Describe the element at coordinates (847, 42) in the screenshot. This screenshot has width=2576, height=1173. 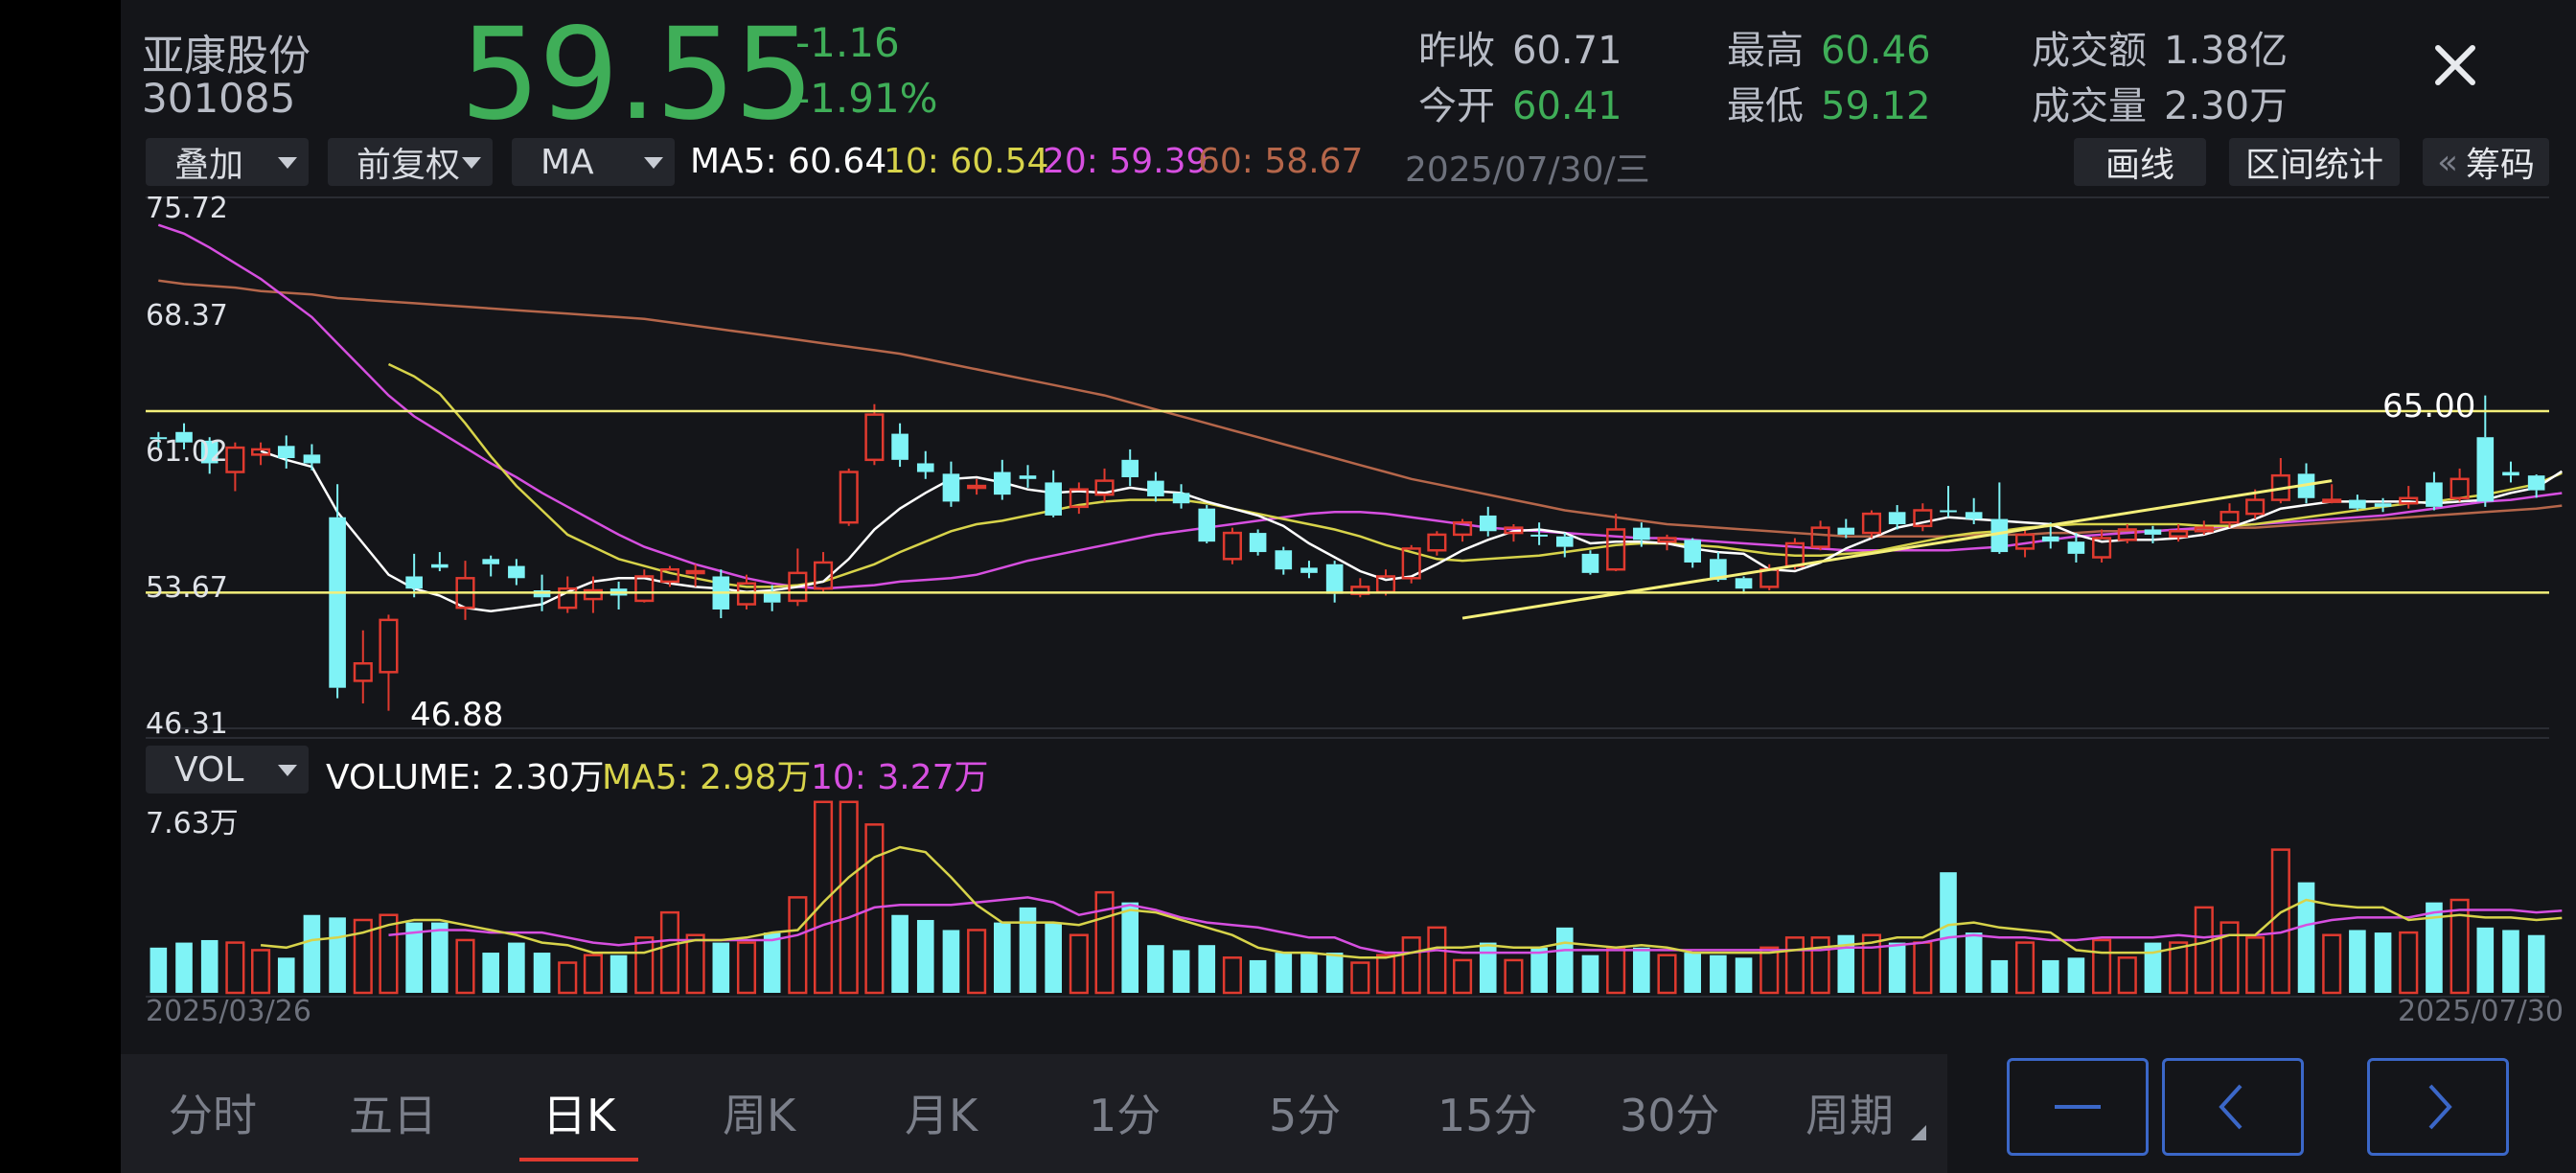
I see `price-change: -1.16` at that location.